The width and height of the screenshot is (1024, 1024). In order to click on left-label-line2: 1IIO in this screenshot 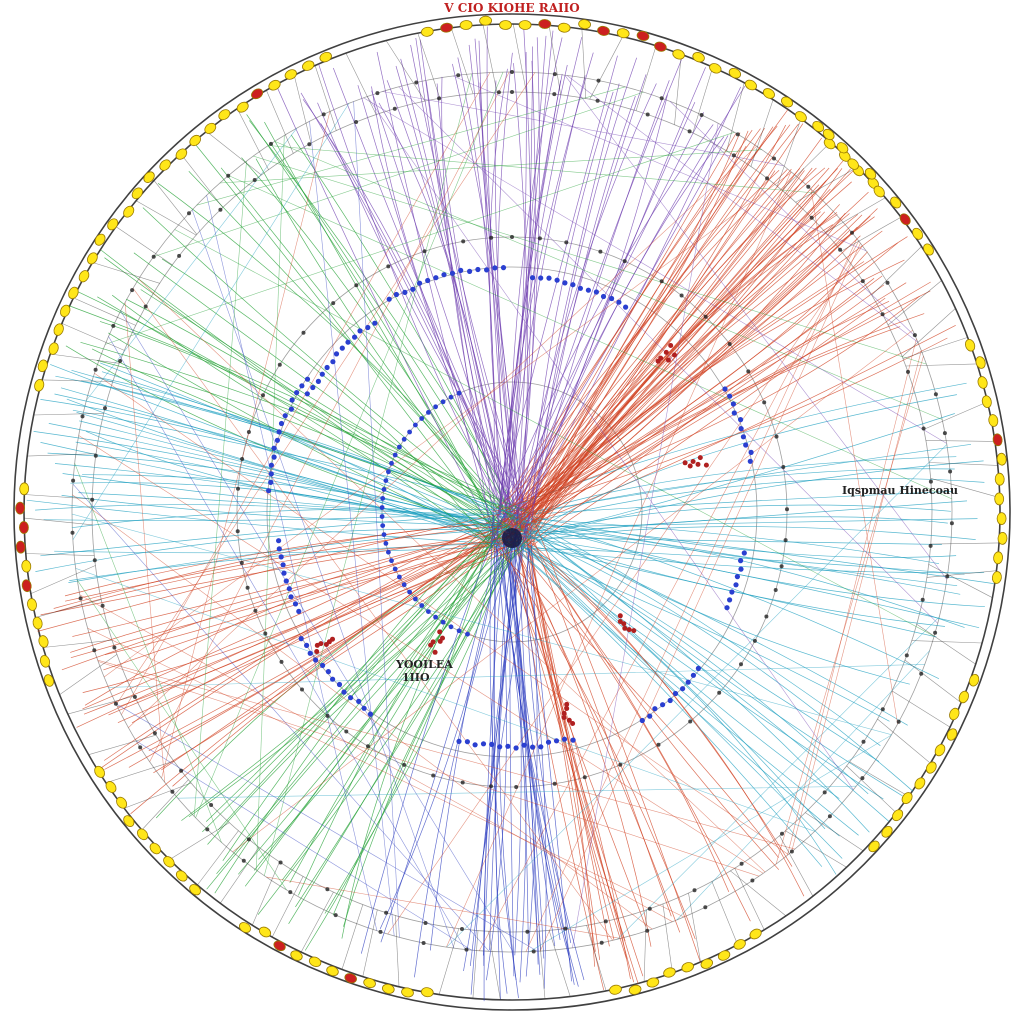, I will do `click(416, 677)`.